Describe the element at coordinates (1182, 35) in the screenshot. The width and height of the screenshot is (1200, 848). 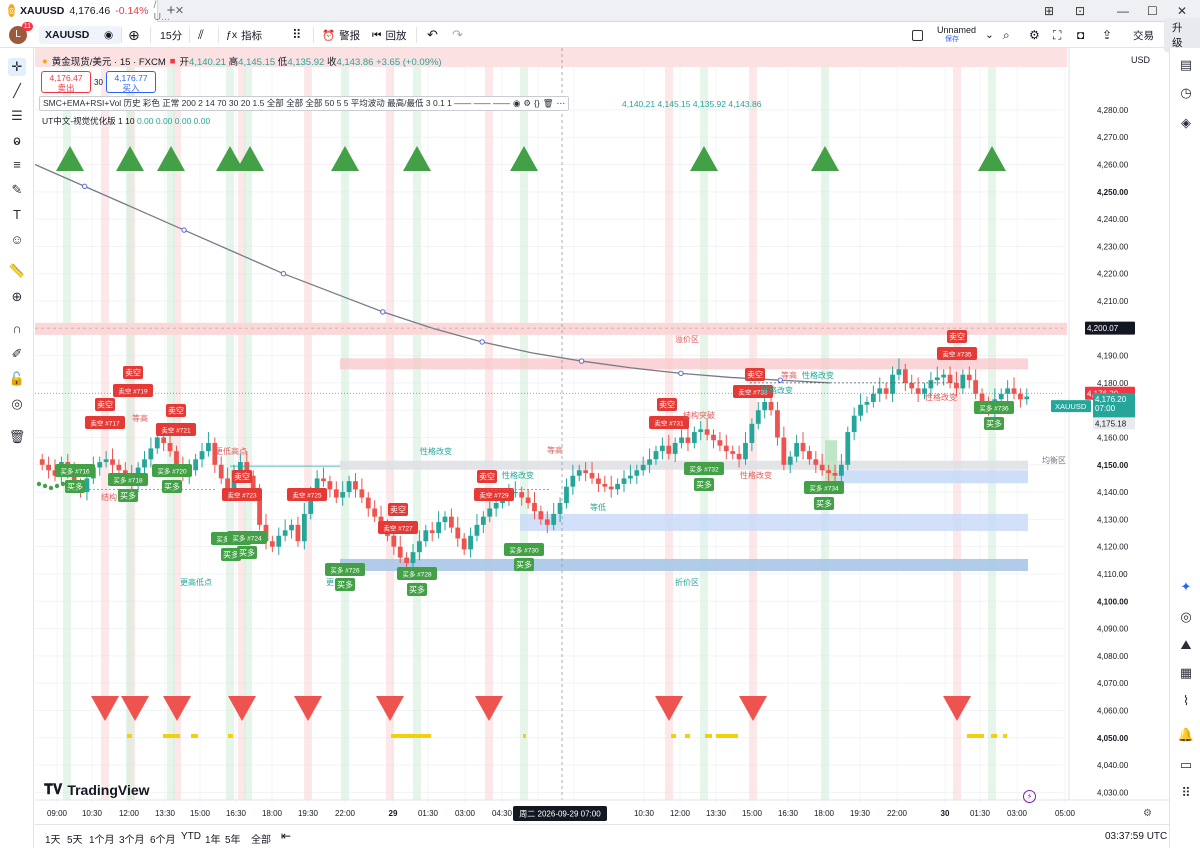
I see `upgrade-button: 升级` at that location.